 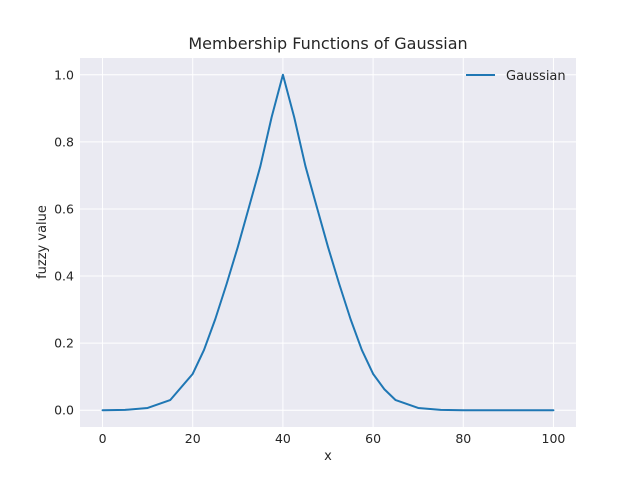 I want to click on x-tick-labels: 0 20 40 60 80 100, so click(x=332, y=438).